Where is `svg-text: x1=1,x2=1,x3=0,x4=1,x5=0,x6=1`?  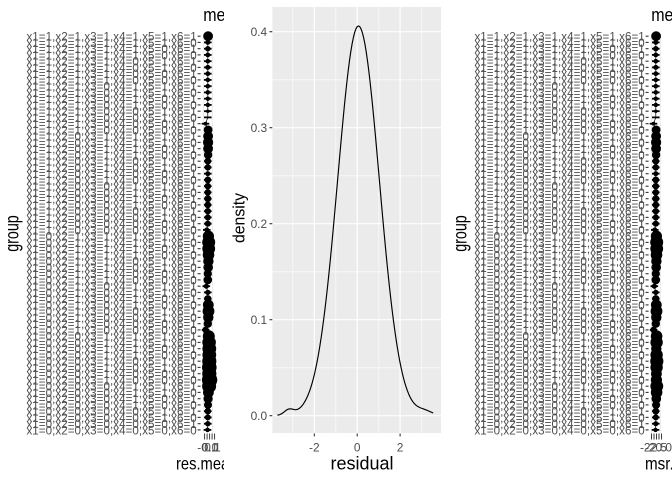
svg-text: x1=1,x2=1,x3=0,x4=1,x5=0,x6=1 is located at coordinates (559, 99).